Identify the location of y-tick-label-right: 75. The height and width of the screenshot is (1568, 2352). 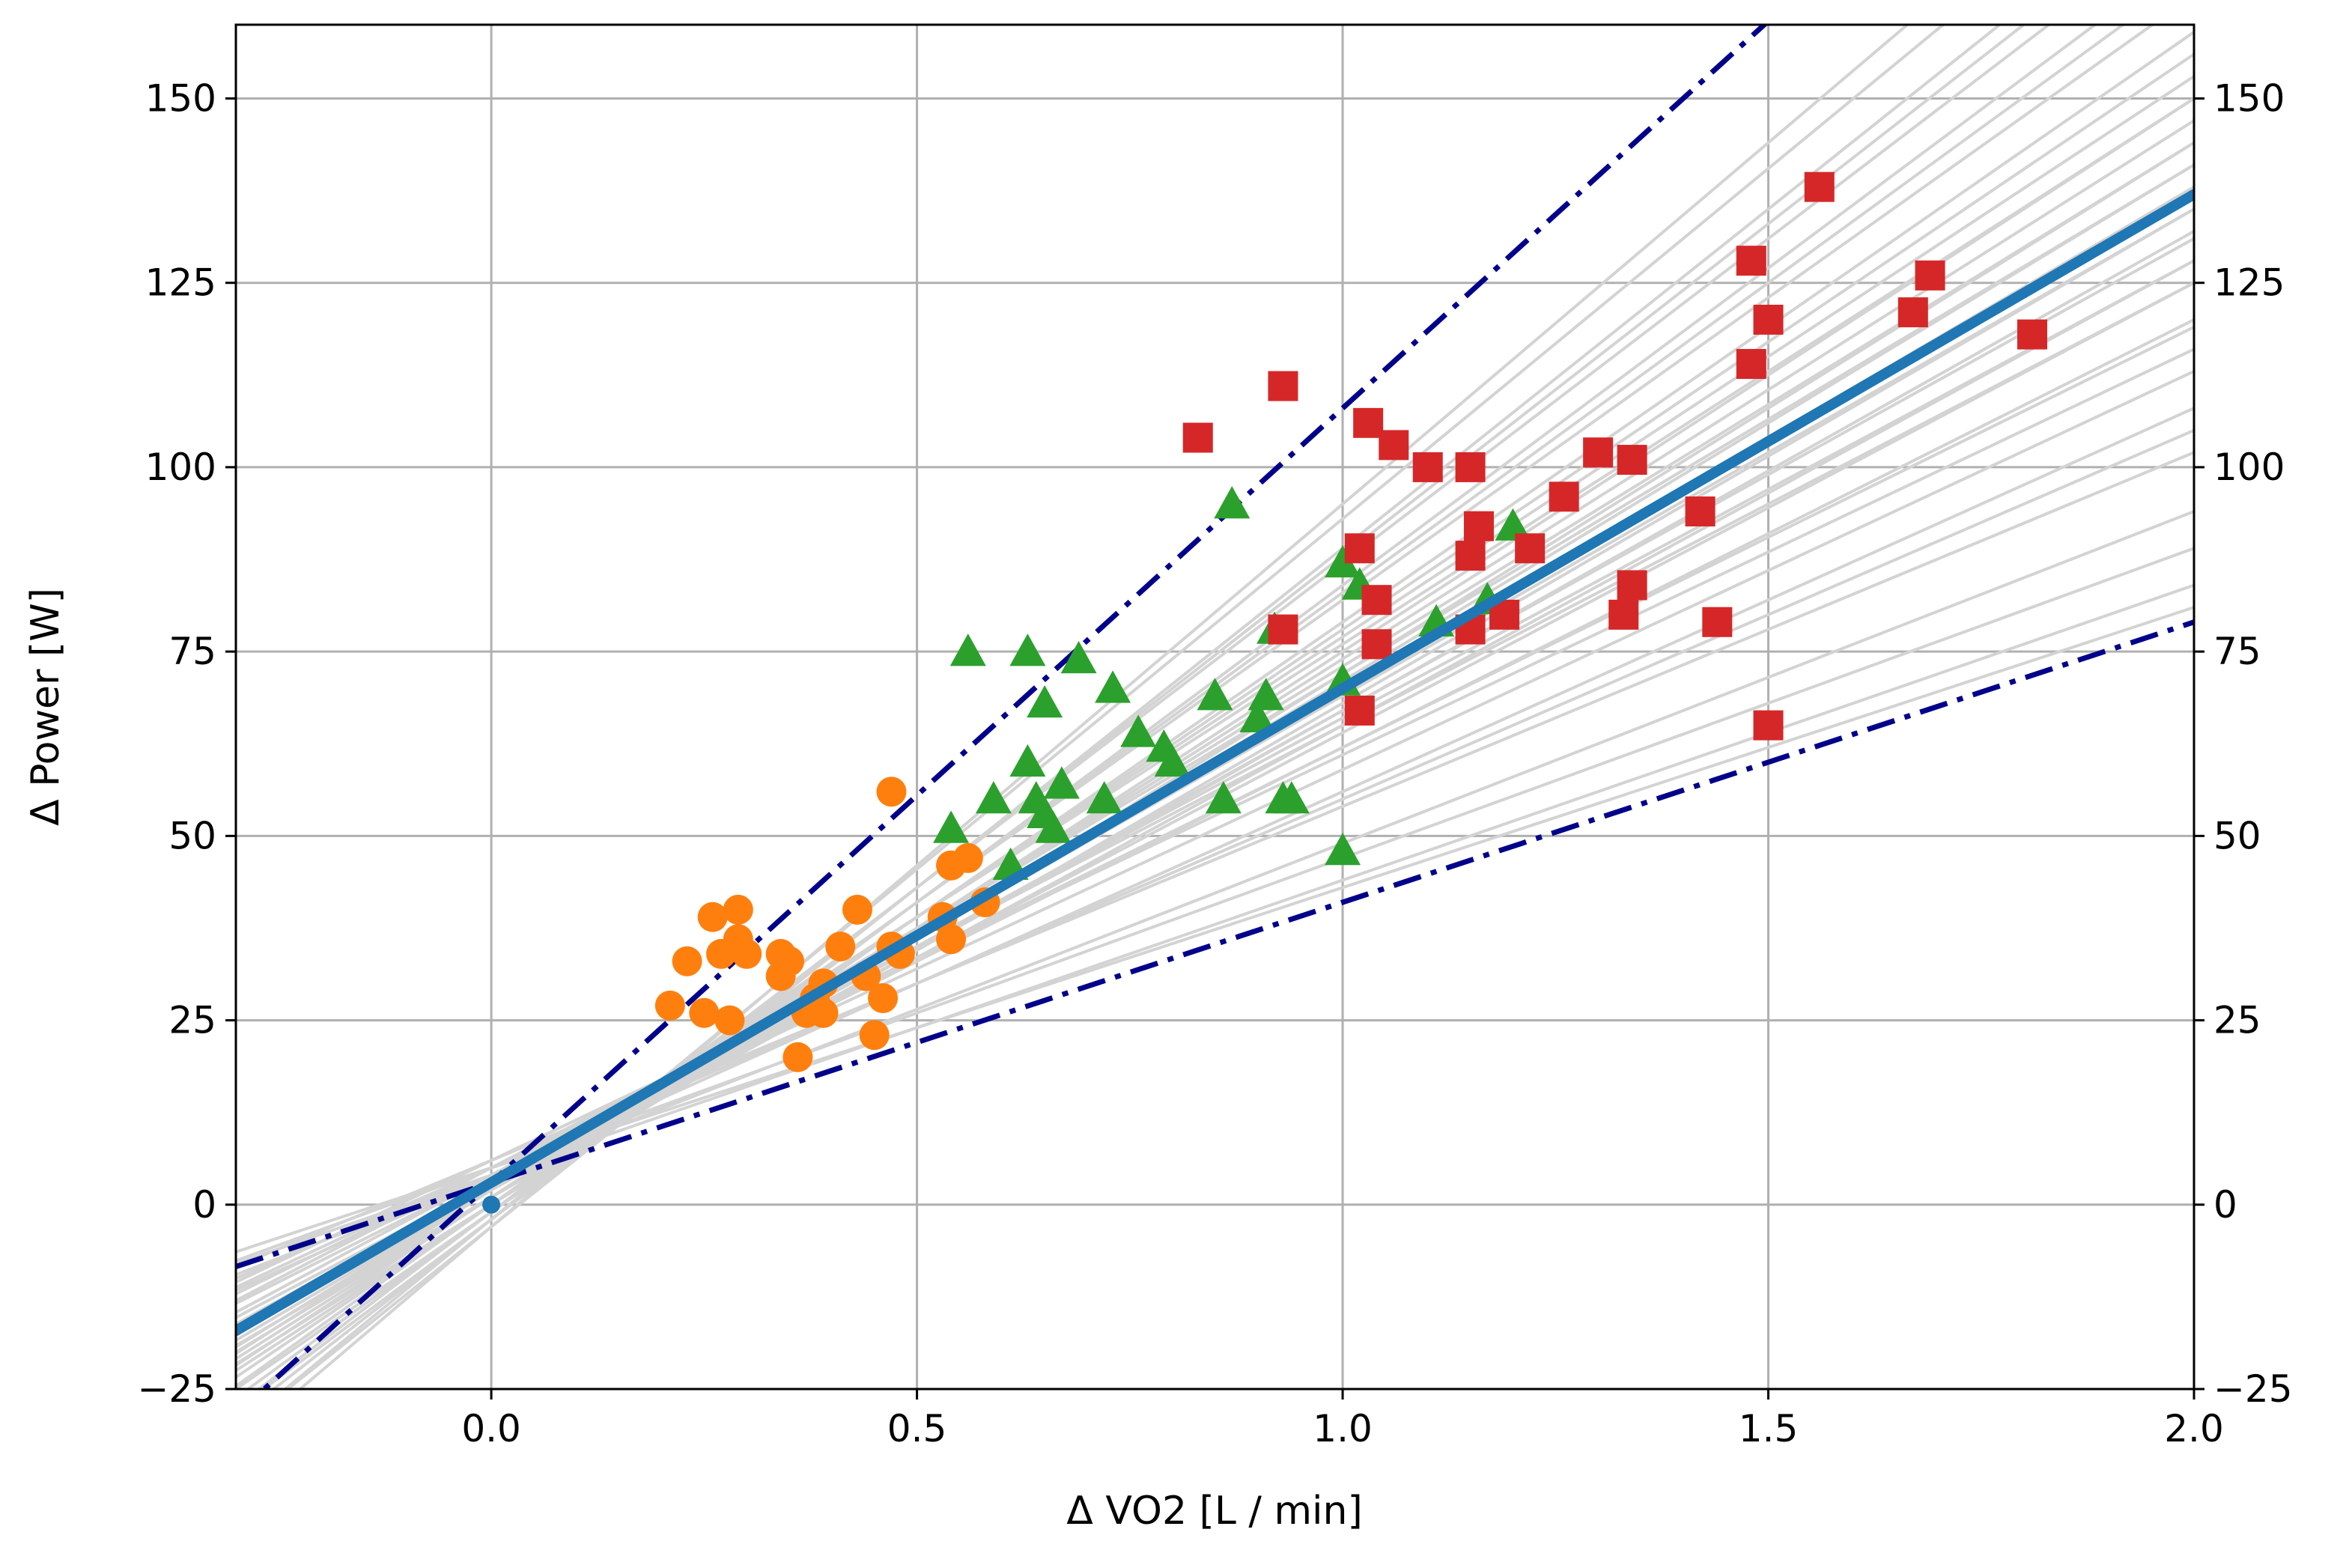
(2237, 652).